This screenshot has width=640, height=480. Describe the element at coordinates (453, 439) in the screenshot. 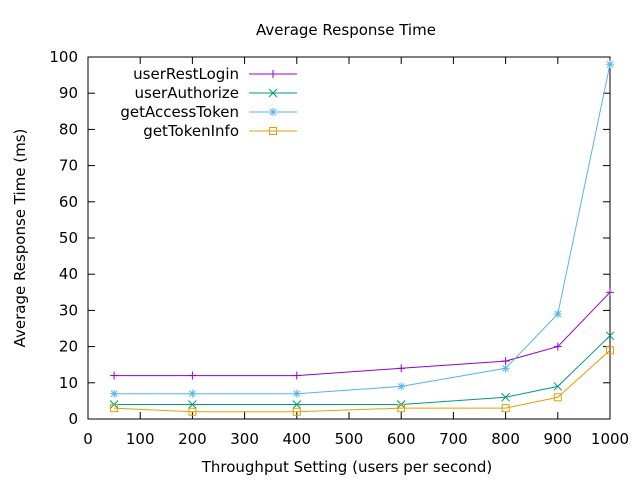

I see `x-tick-label: 700` at that location.